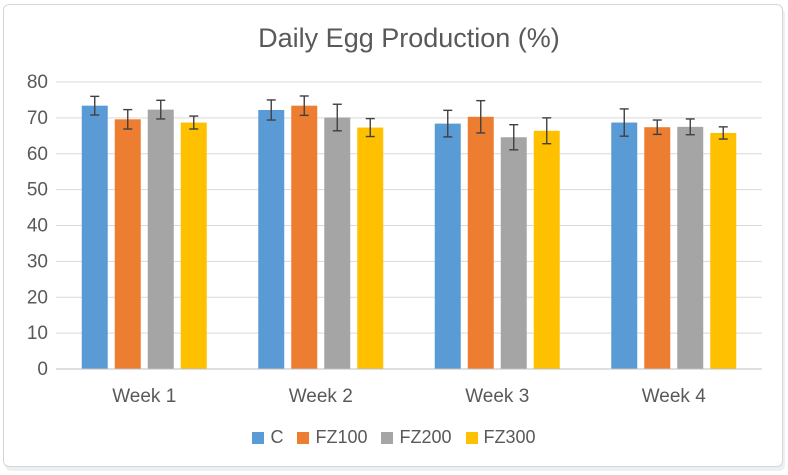 This screenshot has width=788, height=475. I want to click on y-tick-label: 50, so click(37, 190).